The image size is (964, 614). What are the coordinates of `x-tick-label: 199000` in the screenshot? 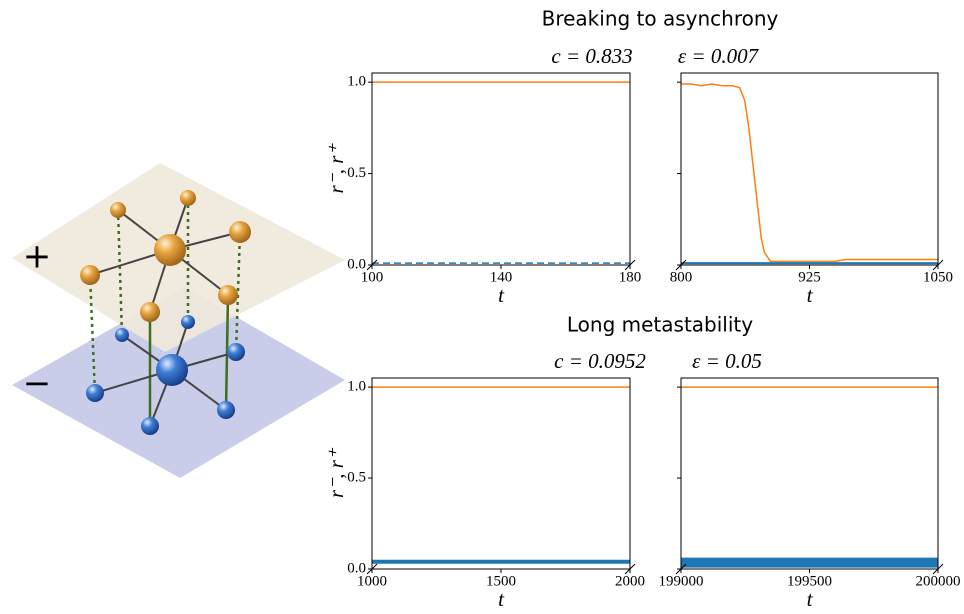 It's located at (681, 581).